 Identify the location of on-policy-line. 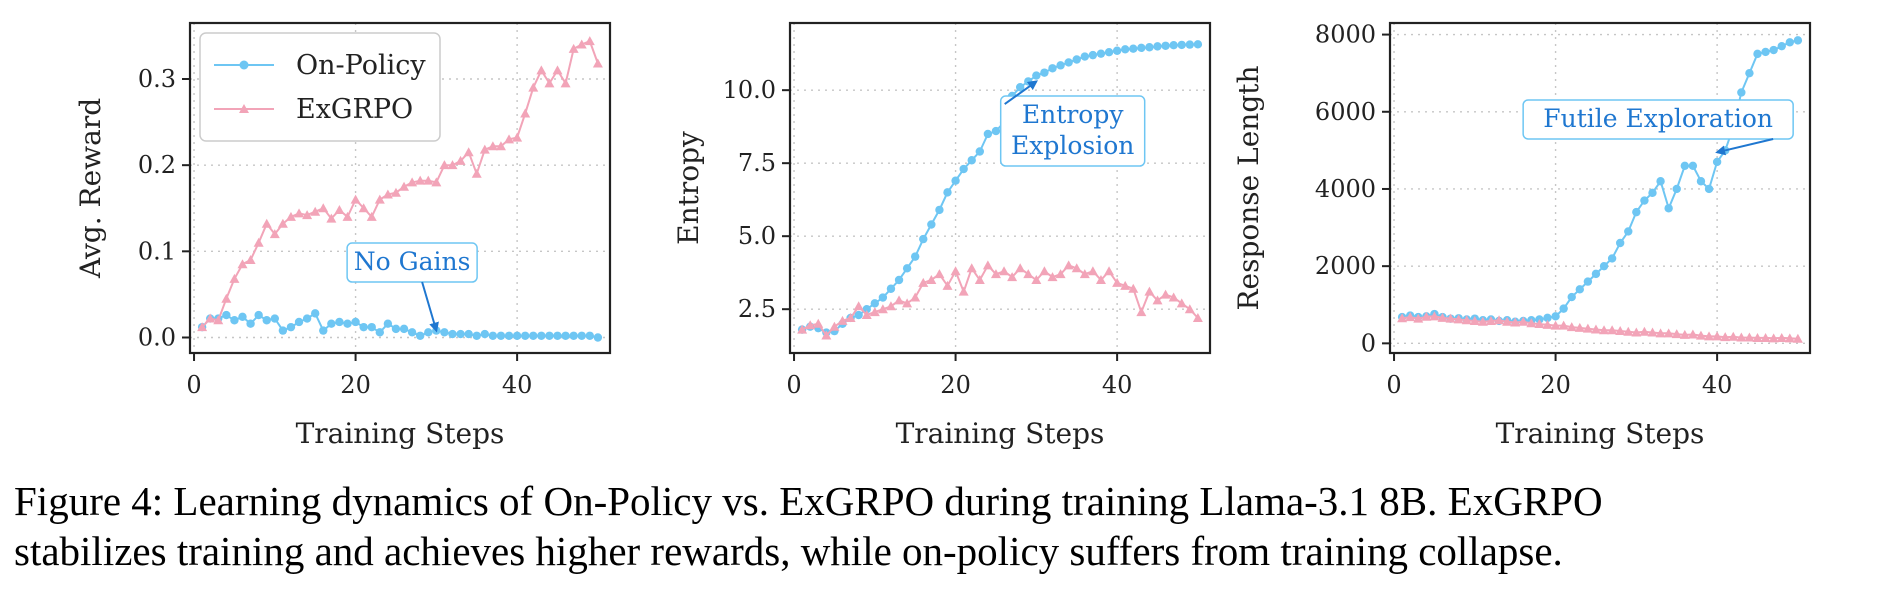
(999, 188).